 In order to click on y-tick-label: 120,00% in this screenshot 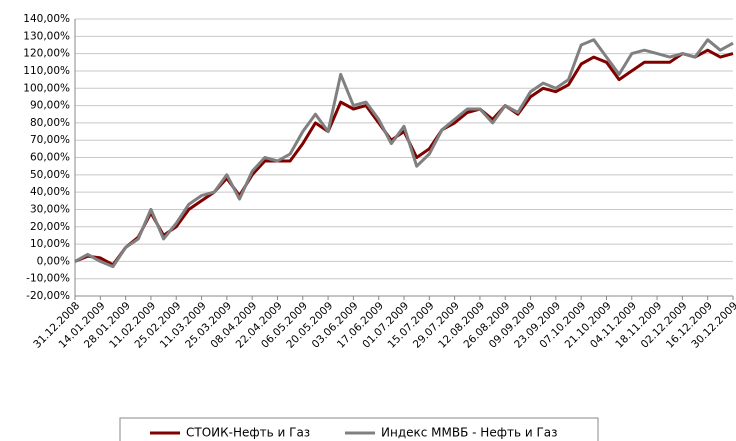, I will do `click(46, 54)`.